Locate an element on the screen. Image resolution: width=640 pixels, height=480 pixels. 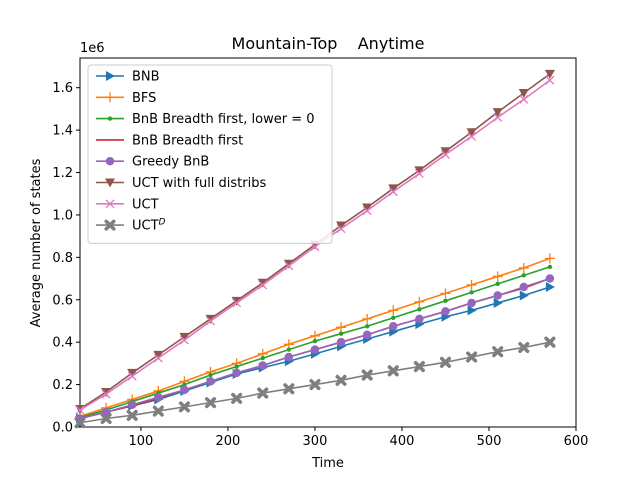
y-tick-label: 1.6 is located at coordinates (62, 88).